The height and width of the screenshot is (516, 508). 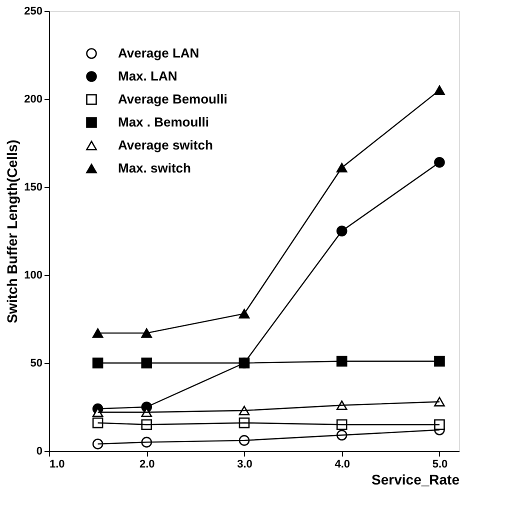 What do you see at coordinates (165, 145) in the screenshot?
I see `legend-label: Average switch` at bounding box center [165, 145].